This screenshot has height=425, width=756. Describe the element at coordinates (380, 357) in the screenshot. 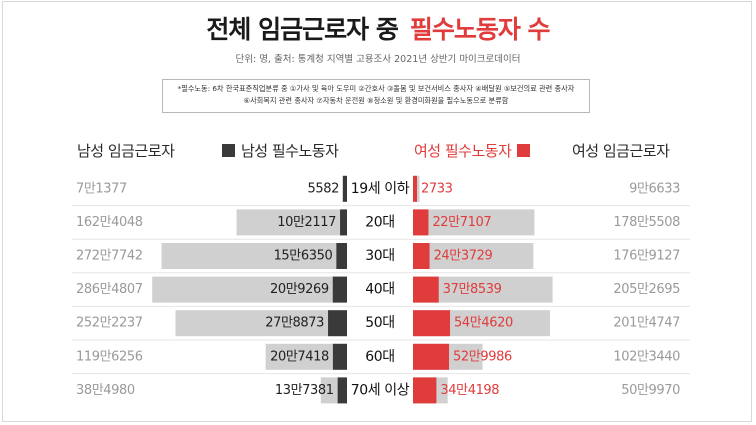

I see `category-label: 60대` at that location.